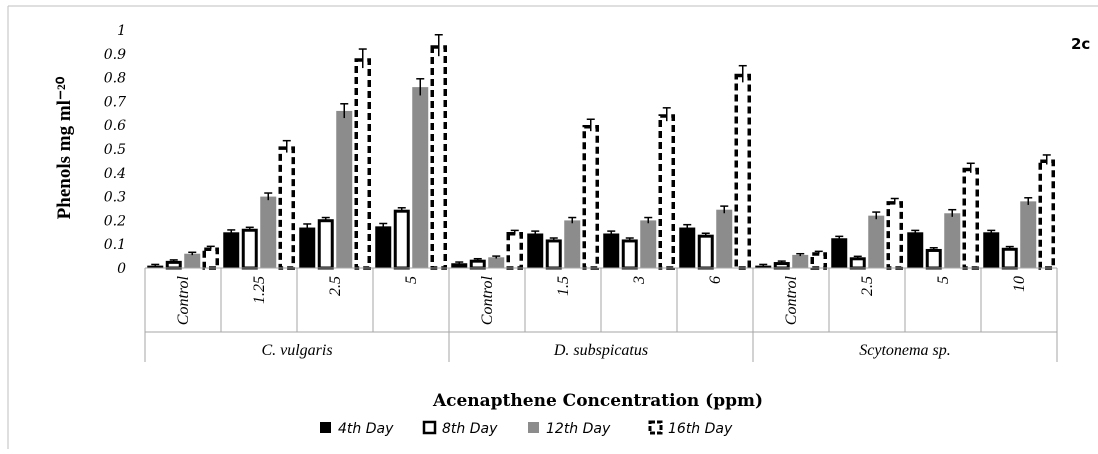  Describe the element at coordinates (115, 55) in the screenshot. I see `y-tick-label: 0.9` at that location.